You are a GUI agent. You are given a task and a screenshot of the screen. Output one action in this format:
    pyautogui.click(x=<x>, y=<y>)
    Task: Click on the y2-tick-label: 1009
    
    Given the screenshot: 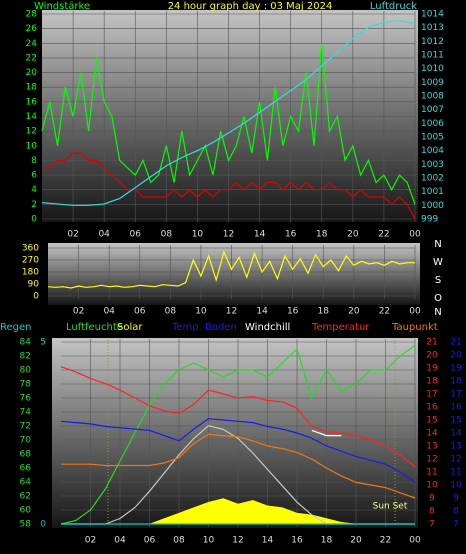 What is the action you would take?
    pyautogui.click(x=432, y=83)
    